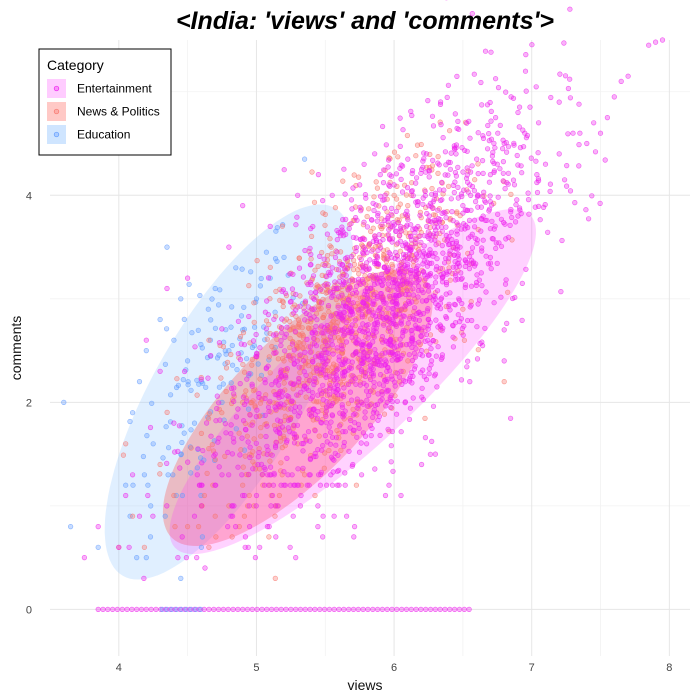 The image size is (700, 700). I want to click on x-axis-label: views, so click(364, 685).